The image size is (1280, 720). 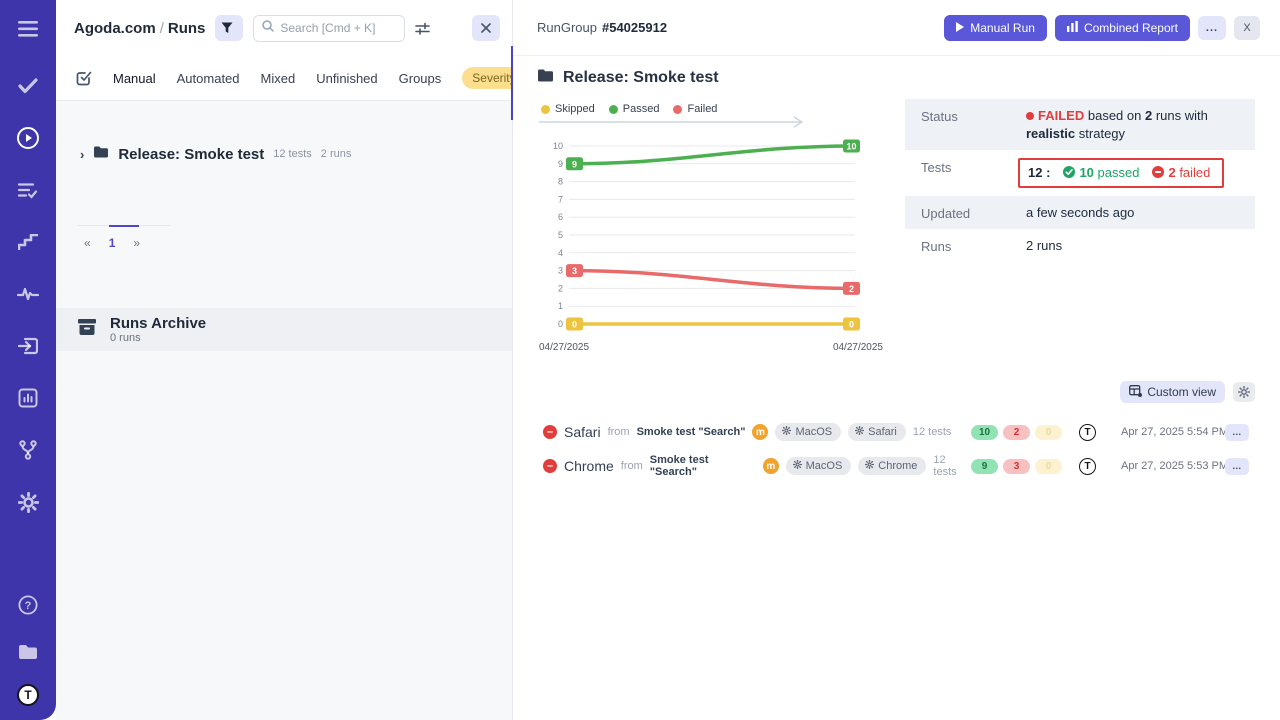 I want to click on pagination-next-button: », so click(x=137, y=243).